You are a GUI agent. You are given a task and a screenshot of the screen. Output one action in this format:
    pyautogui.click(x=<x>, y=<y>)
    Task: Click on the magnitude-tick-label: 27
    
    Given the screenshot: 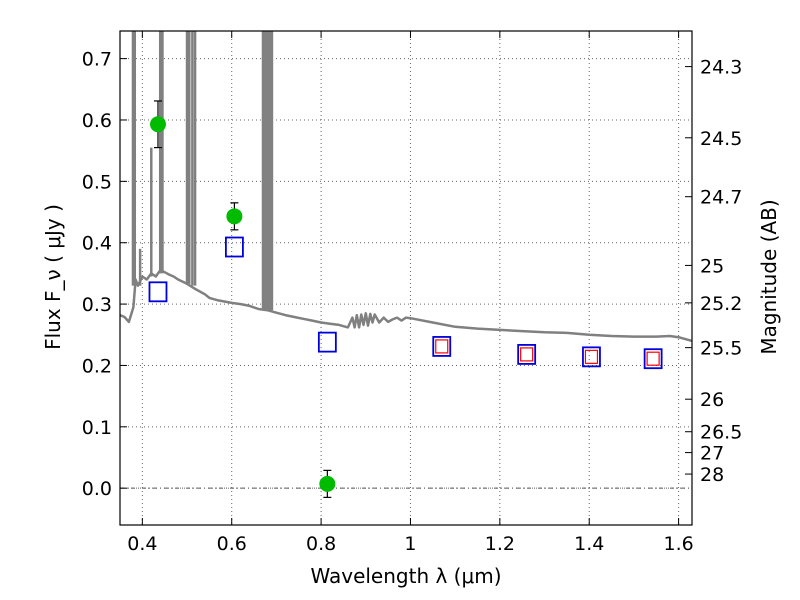 What is the action you would take?
    pyautogui.click(x=712, y=454)
    